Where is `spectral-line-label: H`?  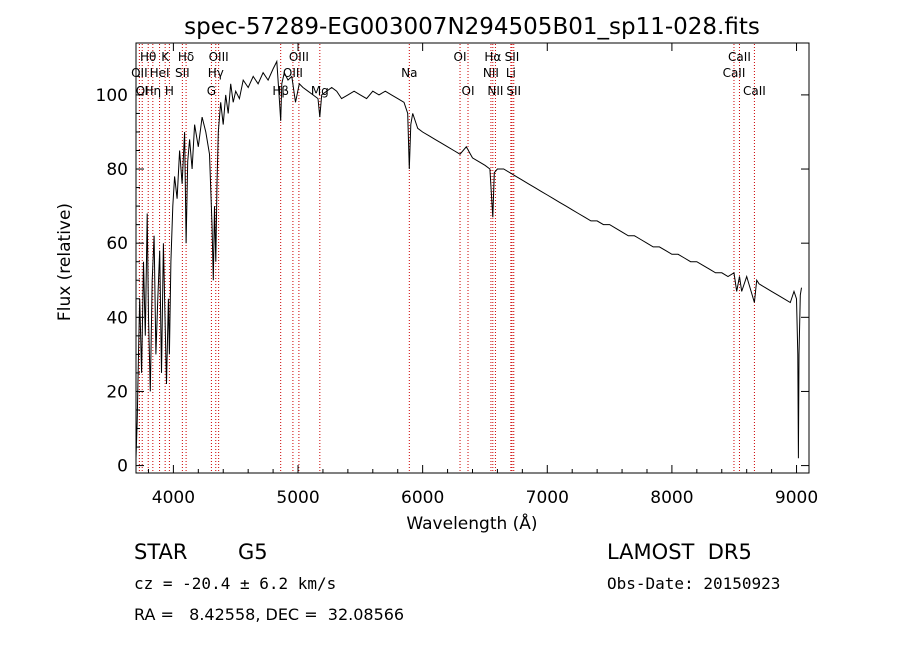
spectral-line-label: H is located at coordinates (169, 91).